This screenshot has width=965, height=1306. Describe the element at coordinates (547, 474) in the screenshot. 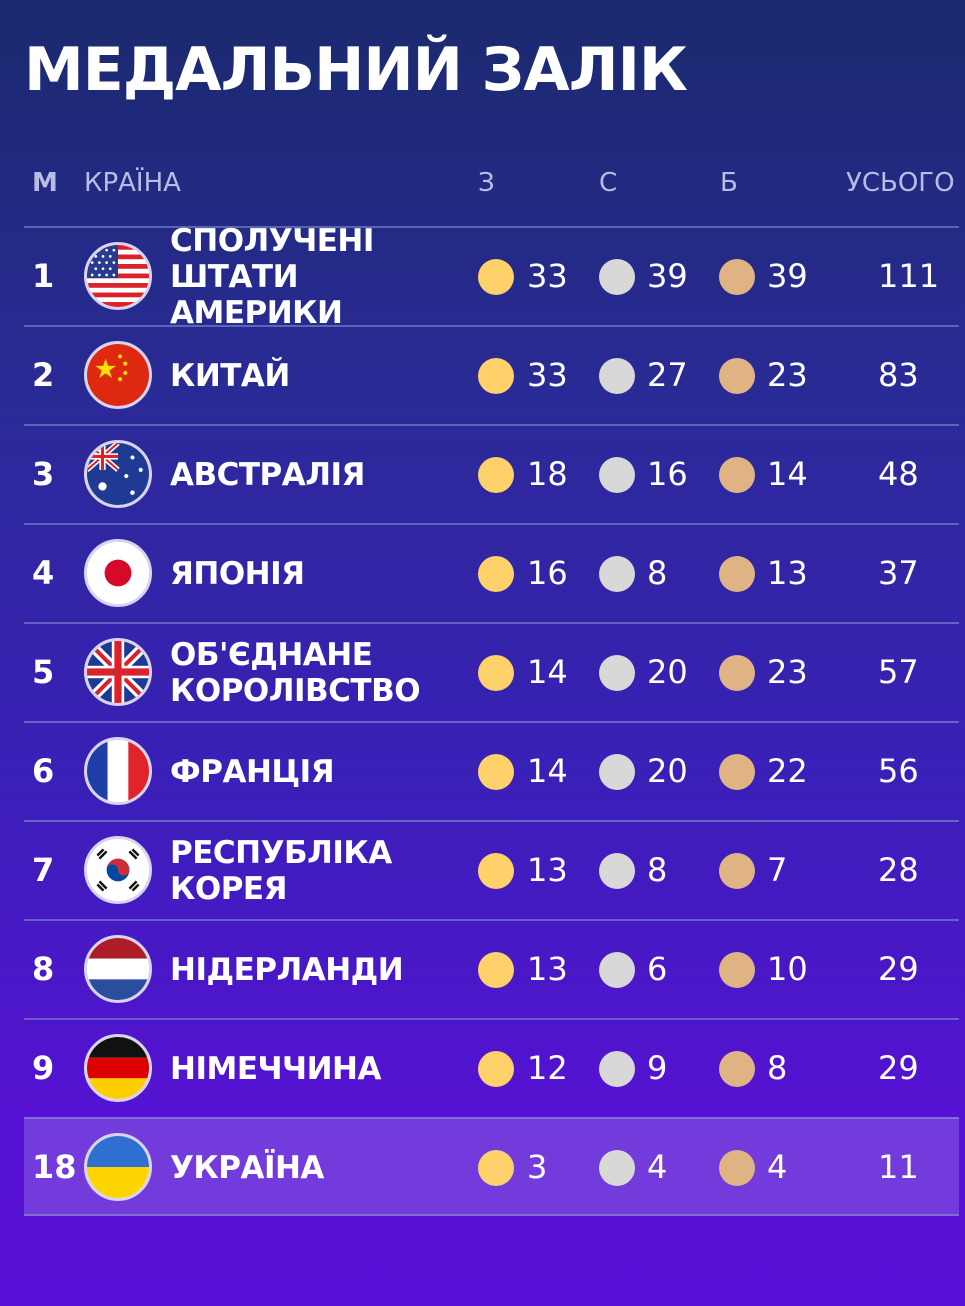

I see `gold-count: 18` at that location.